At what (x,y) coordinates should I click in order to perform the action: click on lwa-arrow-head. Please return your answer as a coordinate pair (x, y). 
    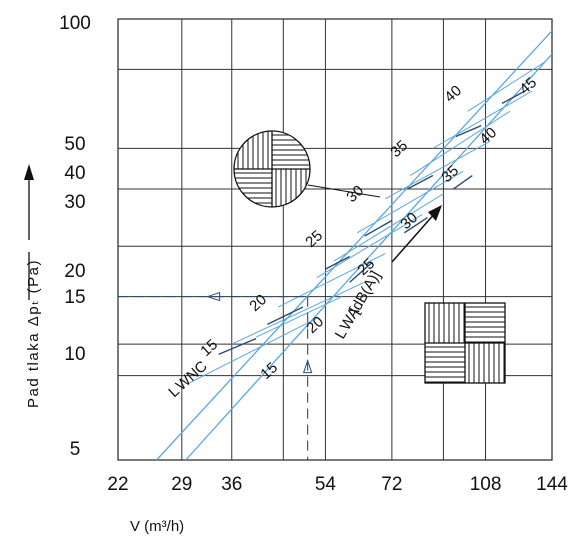
    Looking at the image, I should click on (435, 213).